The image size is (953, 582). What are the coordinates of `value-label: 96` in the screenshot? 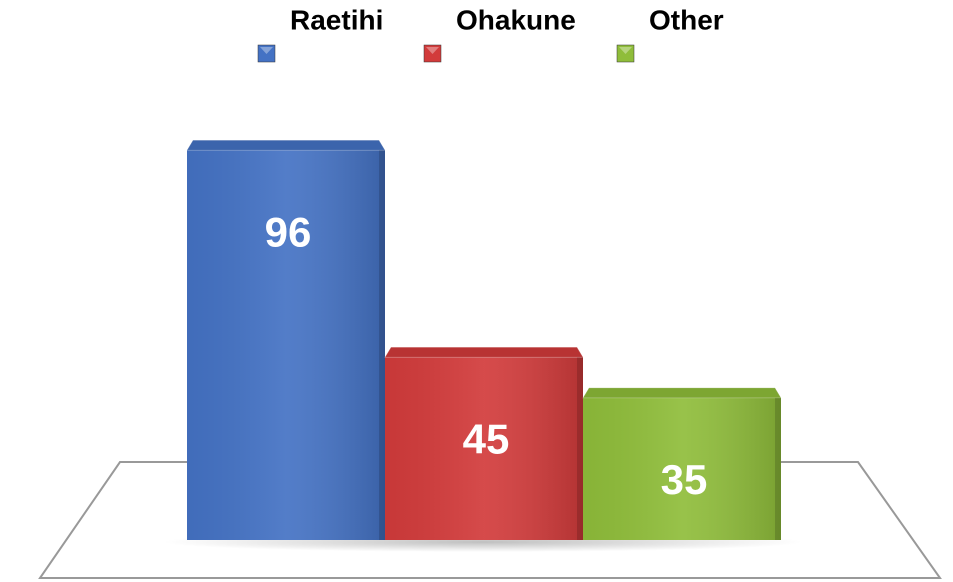 It's located at (288, 231).